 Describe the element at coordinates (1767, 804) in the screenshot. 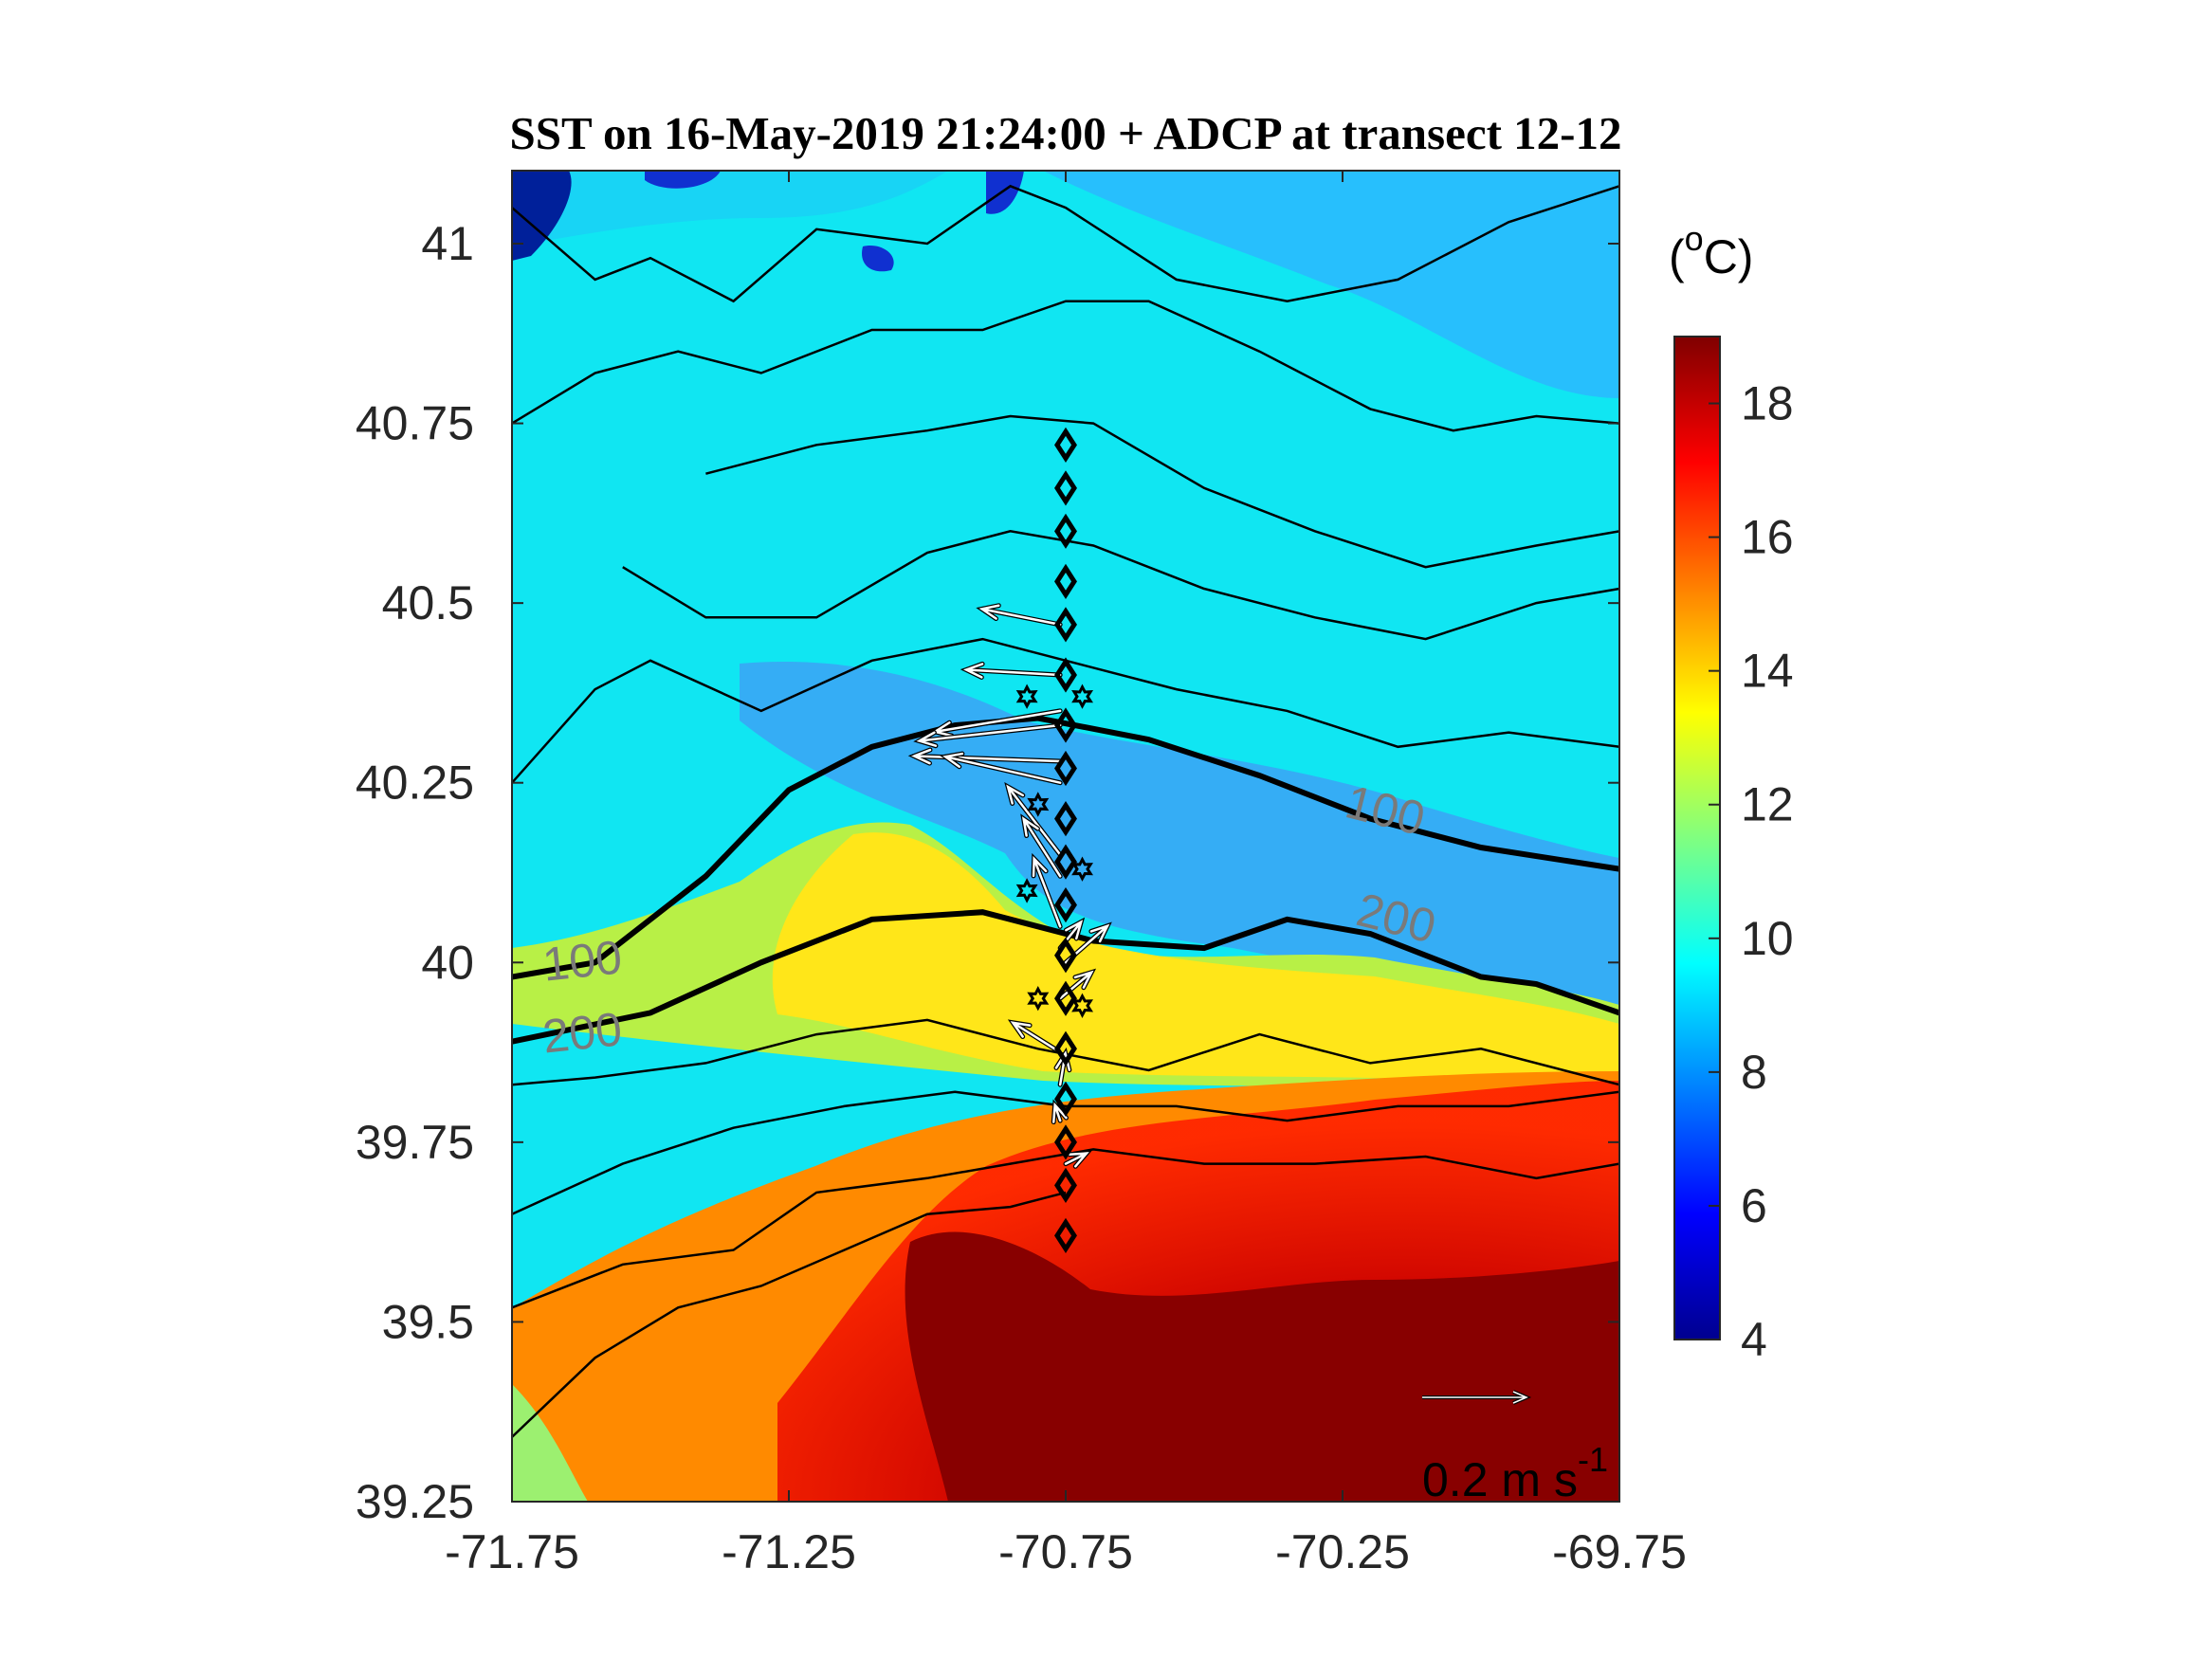

I see `colorbar-tick-label: 12` at that location.